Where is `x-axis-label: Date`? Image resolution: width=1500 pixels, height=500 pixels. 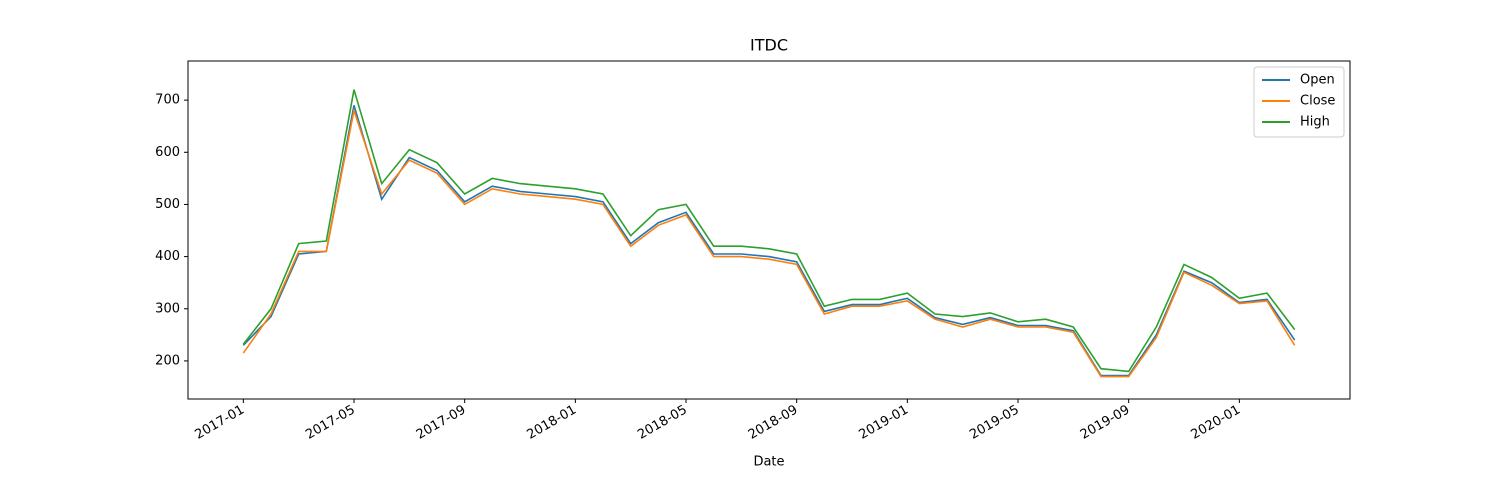 x-axis-label: Date is located at coordinates (768, 462).